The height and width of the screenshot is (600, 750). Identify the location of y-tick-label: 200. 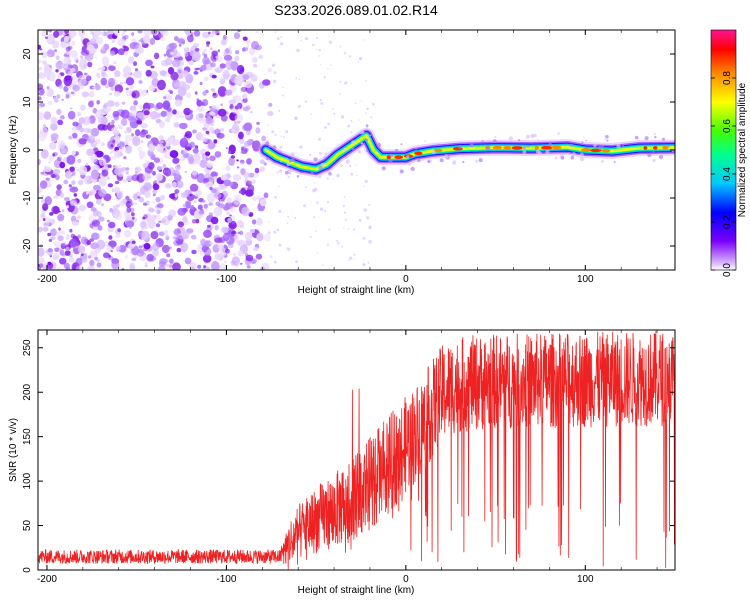
(27, 391).